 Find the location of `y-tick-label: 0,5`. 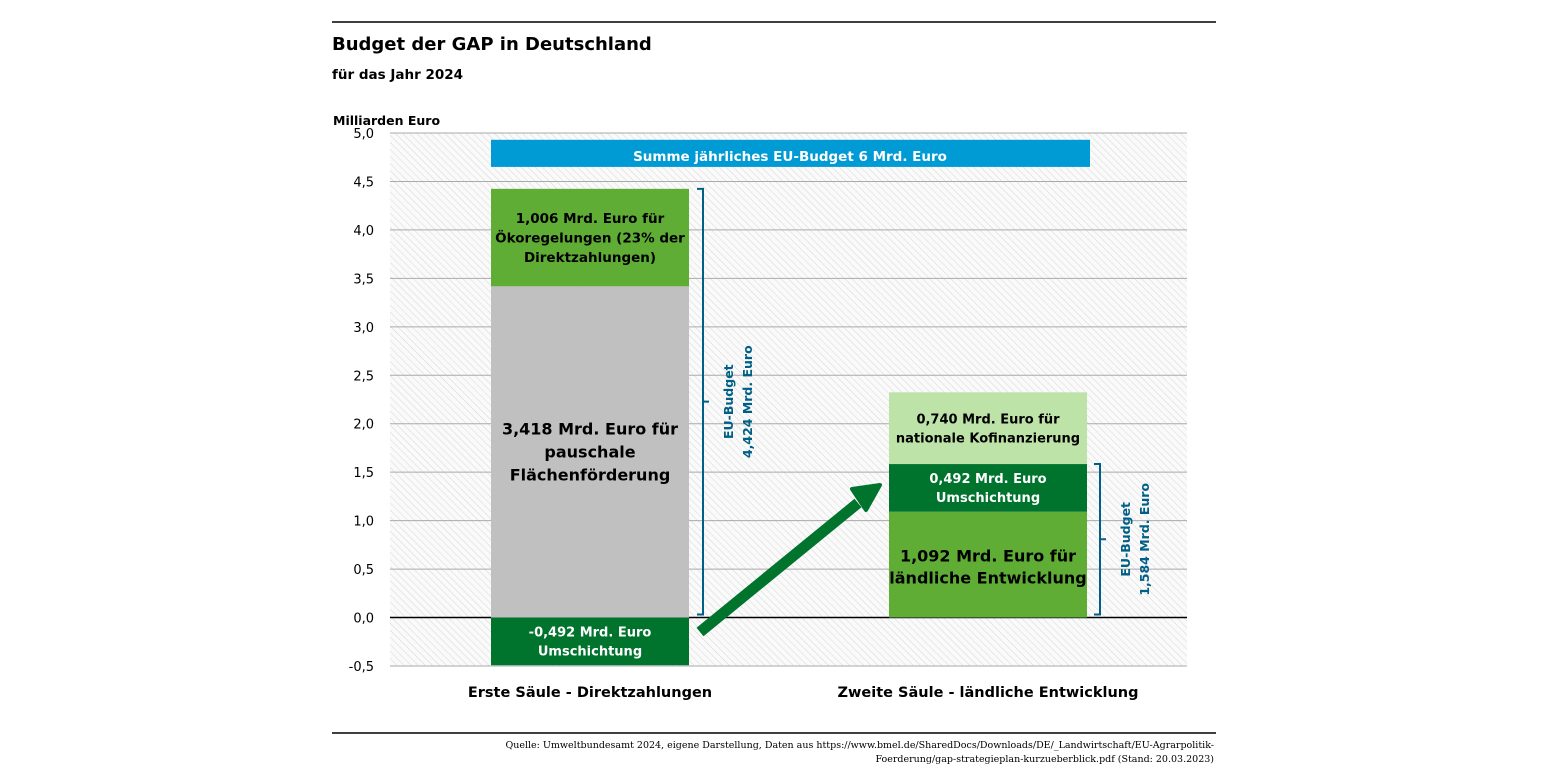

y-tick-label: 0,5 is located at coordinates (363, 570).